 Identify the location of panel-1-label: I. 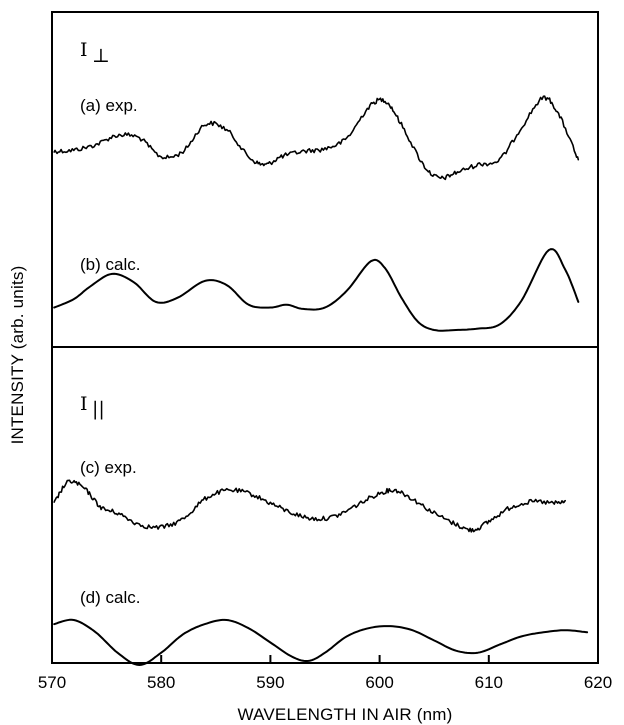
(84, 50).